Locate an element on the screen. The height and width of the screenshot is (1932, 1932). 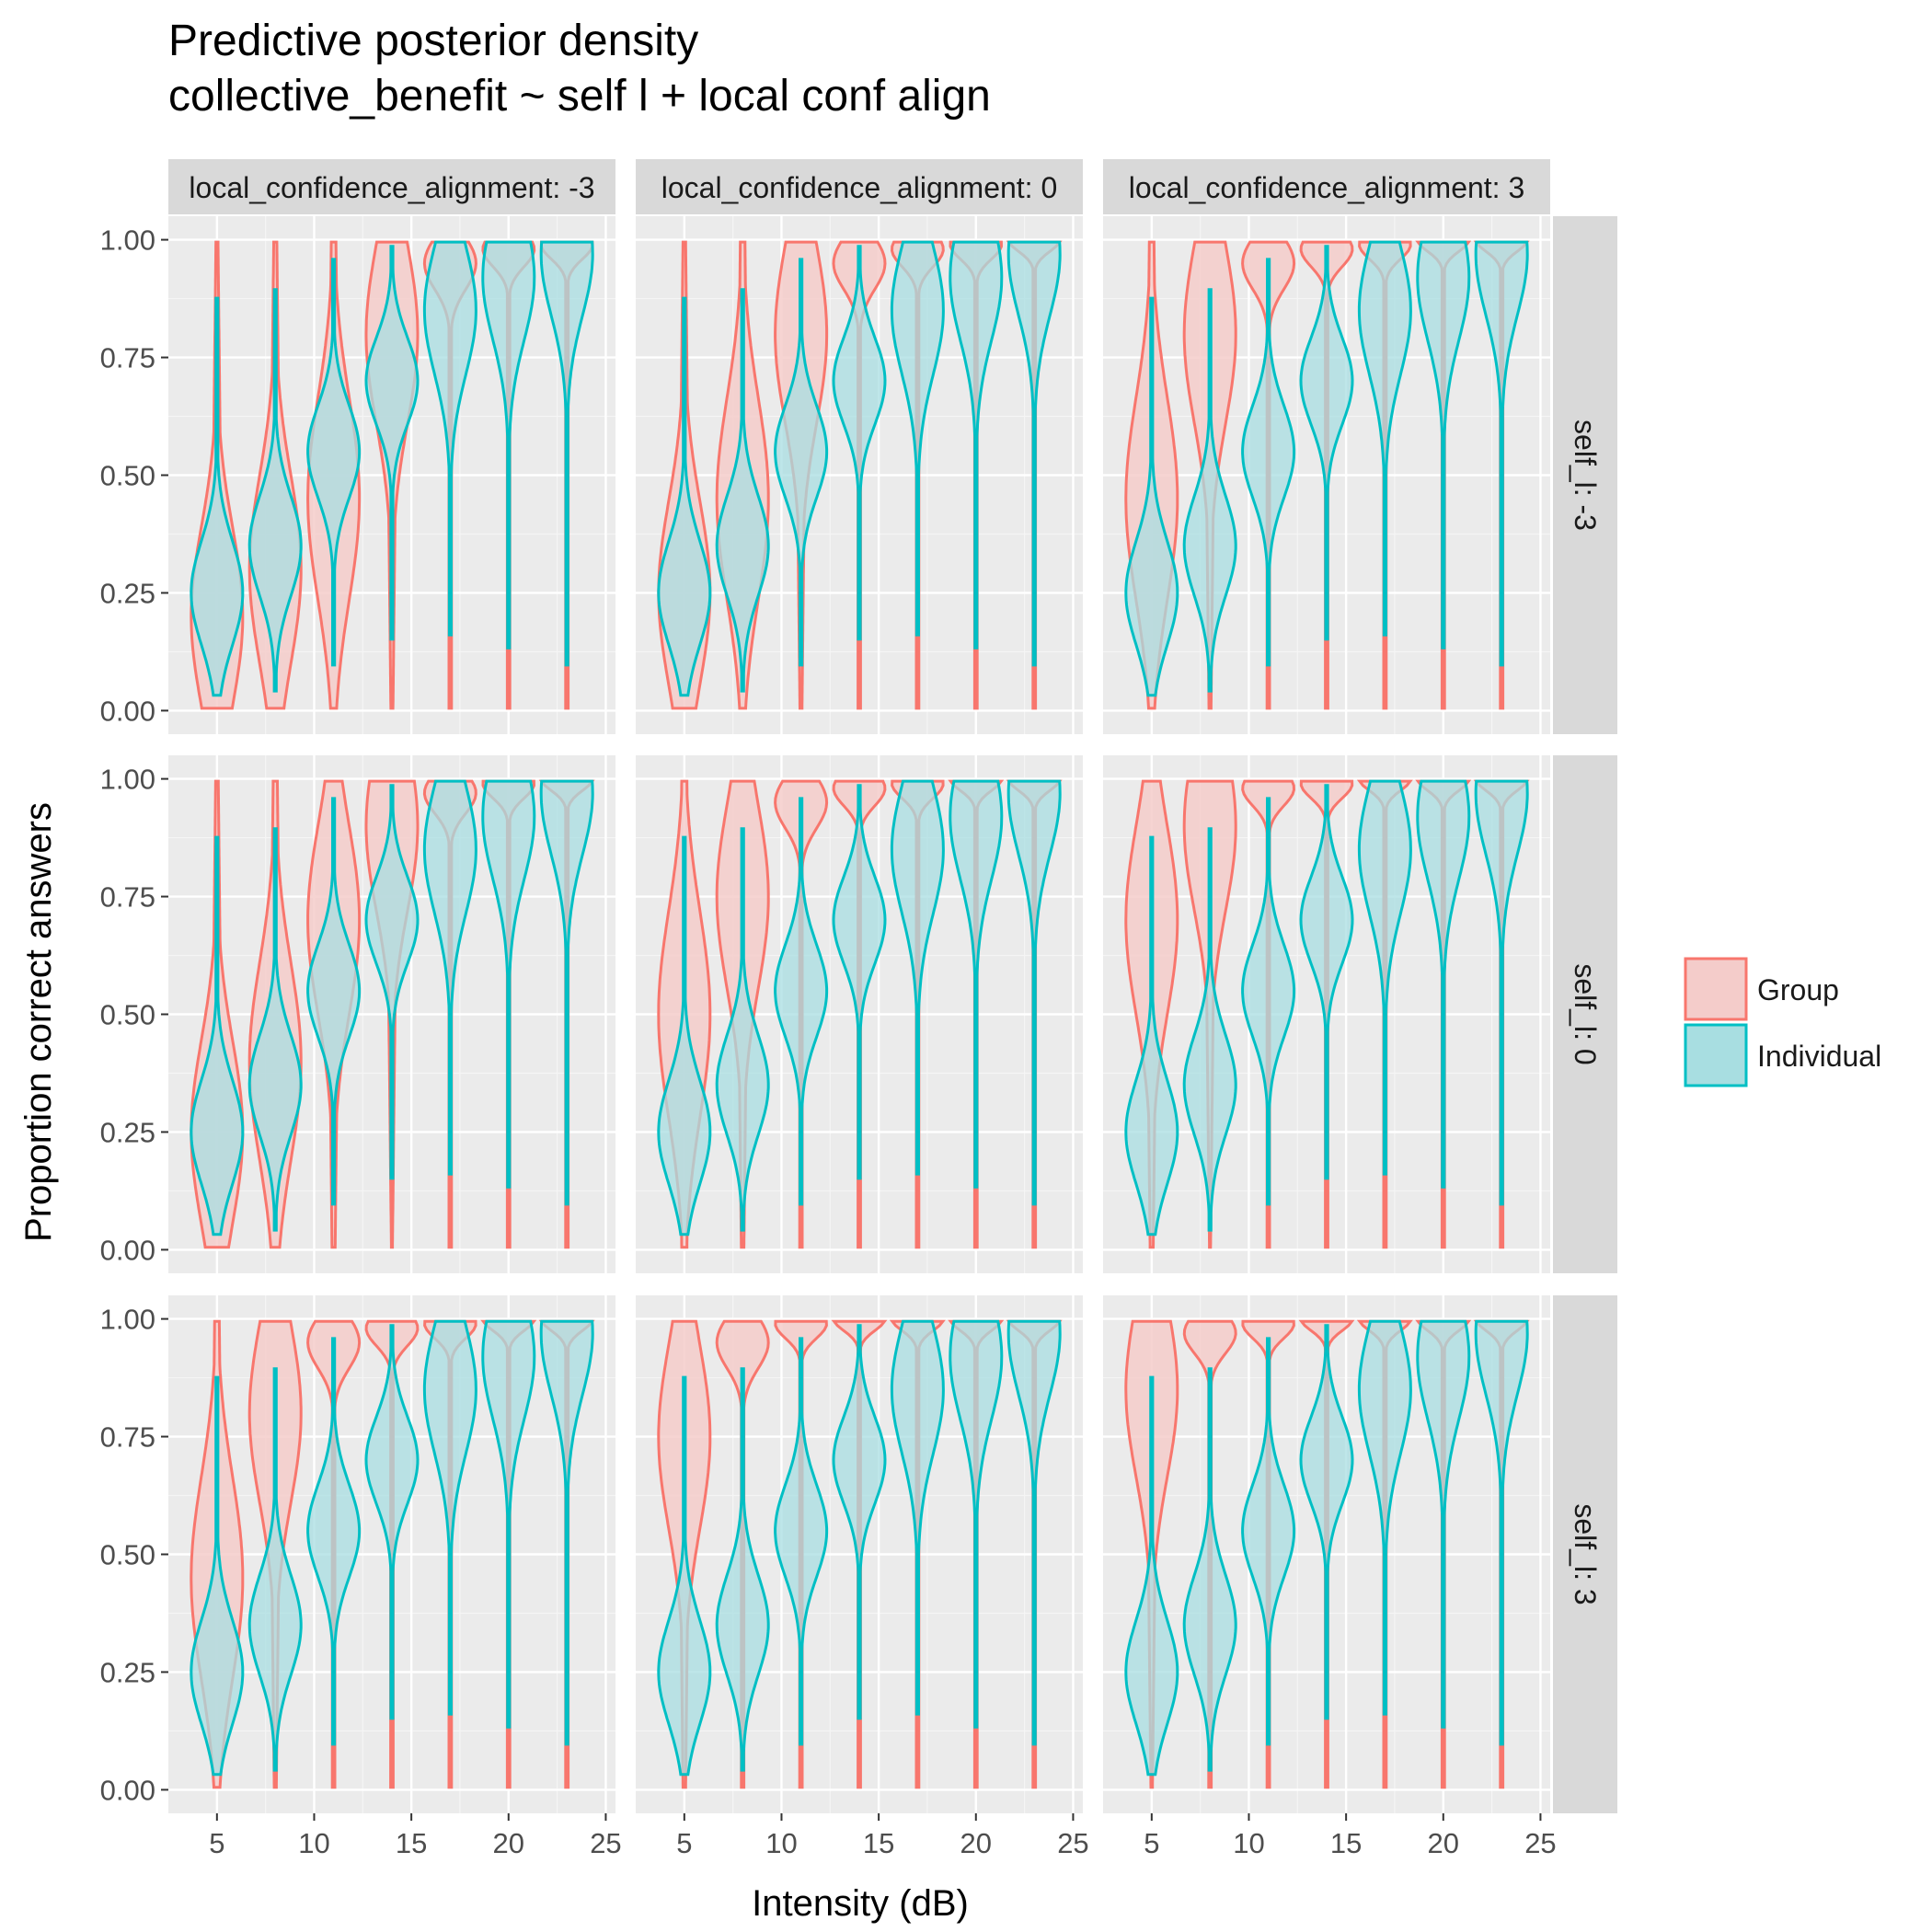
col-strip-label: local_confidence_alignment: 3 is located at coordinates (1327, 187).